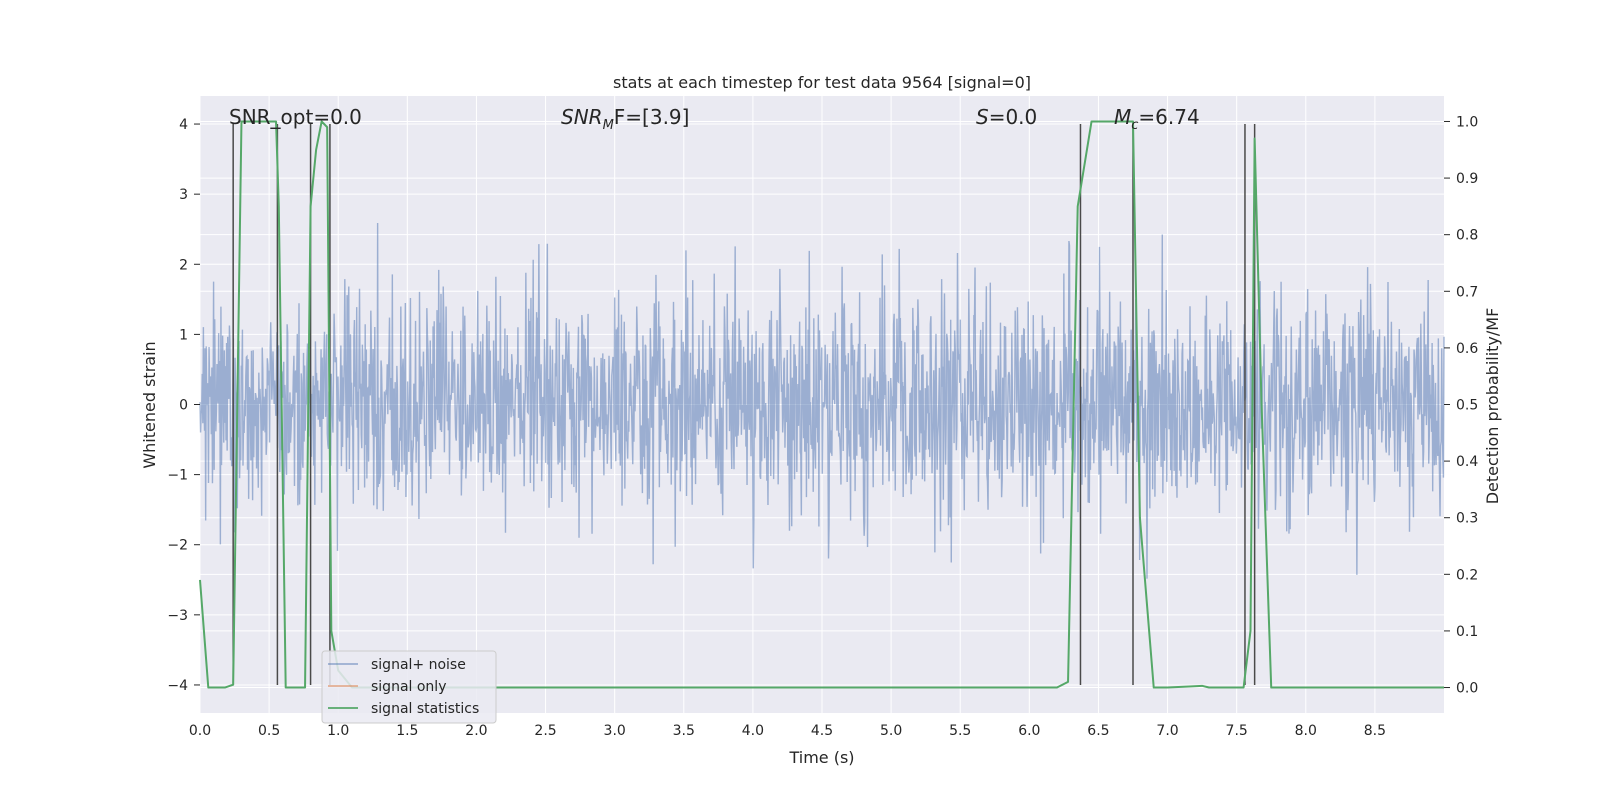 Image resolution: width=1600 pixels, height=800 pixels. What do you see at coordinates (407, 731) in the screenshot?
I see `x-tick-label: 1.5` at bounding box center [407, 731].